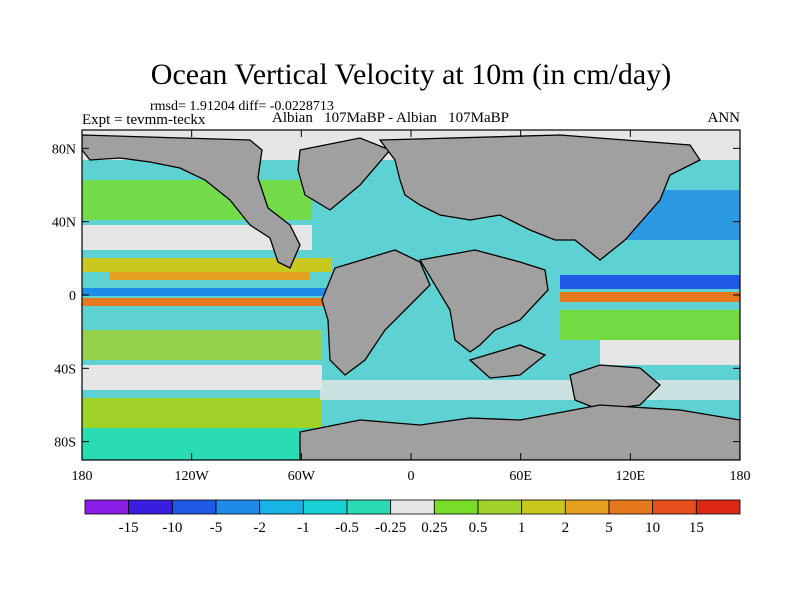 The width and height of the screenshot is (800, 600). I want to click on x-tick-label: 120E, so click(631, 476).